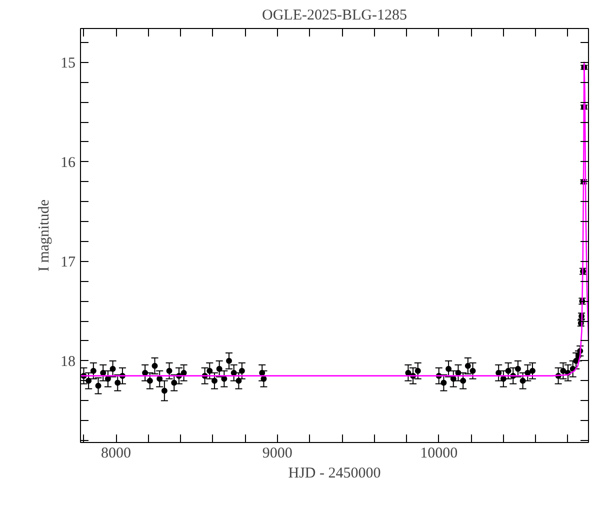 This screenshot has width=600, height=512. Describe the element at coordinates (439, 454) in the screenshot. I see `x-tick-label: 10000` at that location.